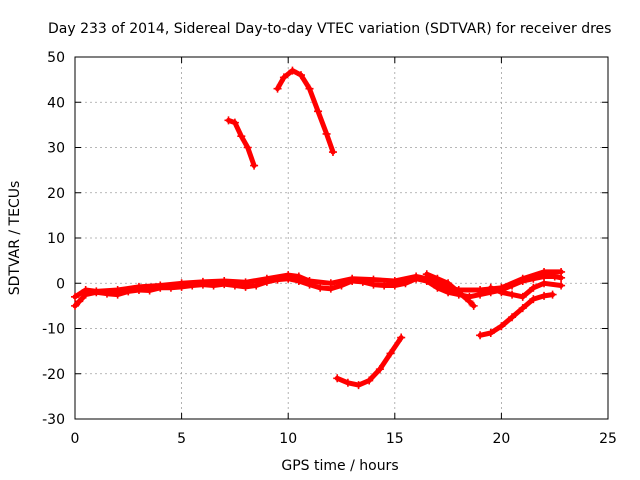  What do you see at coordinates (339, 466) in the screenshot?
I see `x-axis-title: GPS time / hours` at bounding box center [339, 466].